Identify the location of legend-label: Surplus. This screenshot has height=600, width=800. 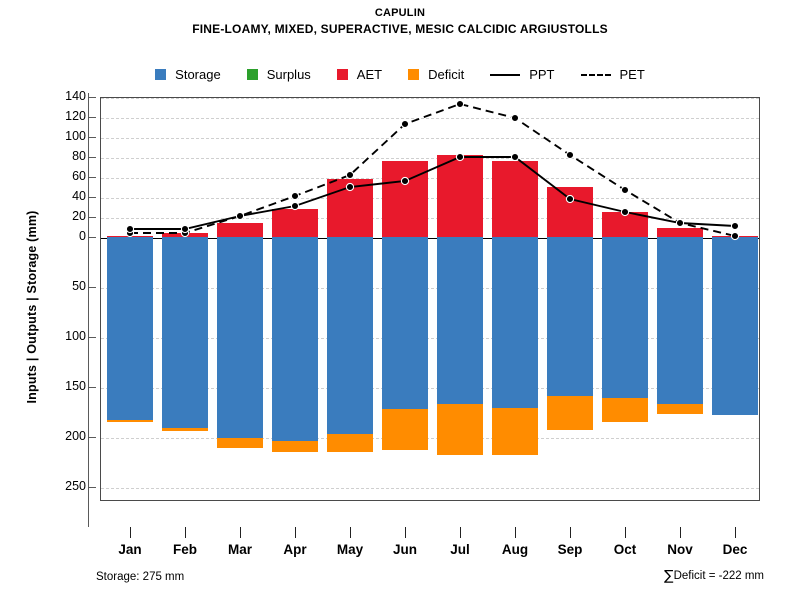
(288, 74).